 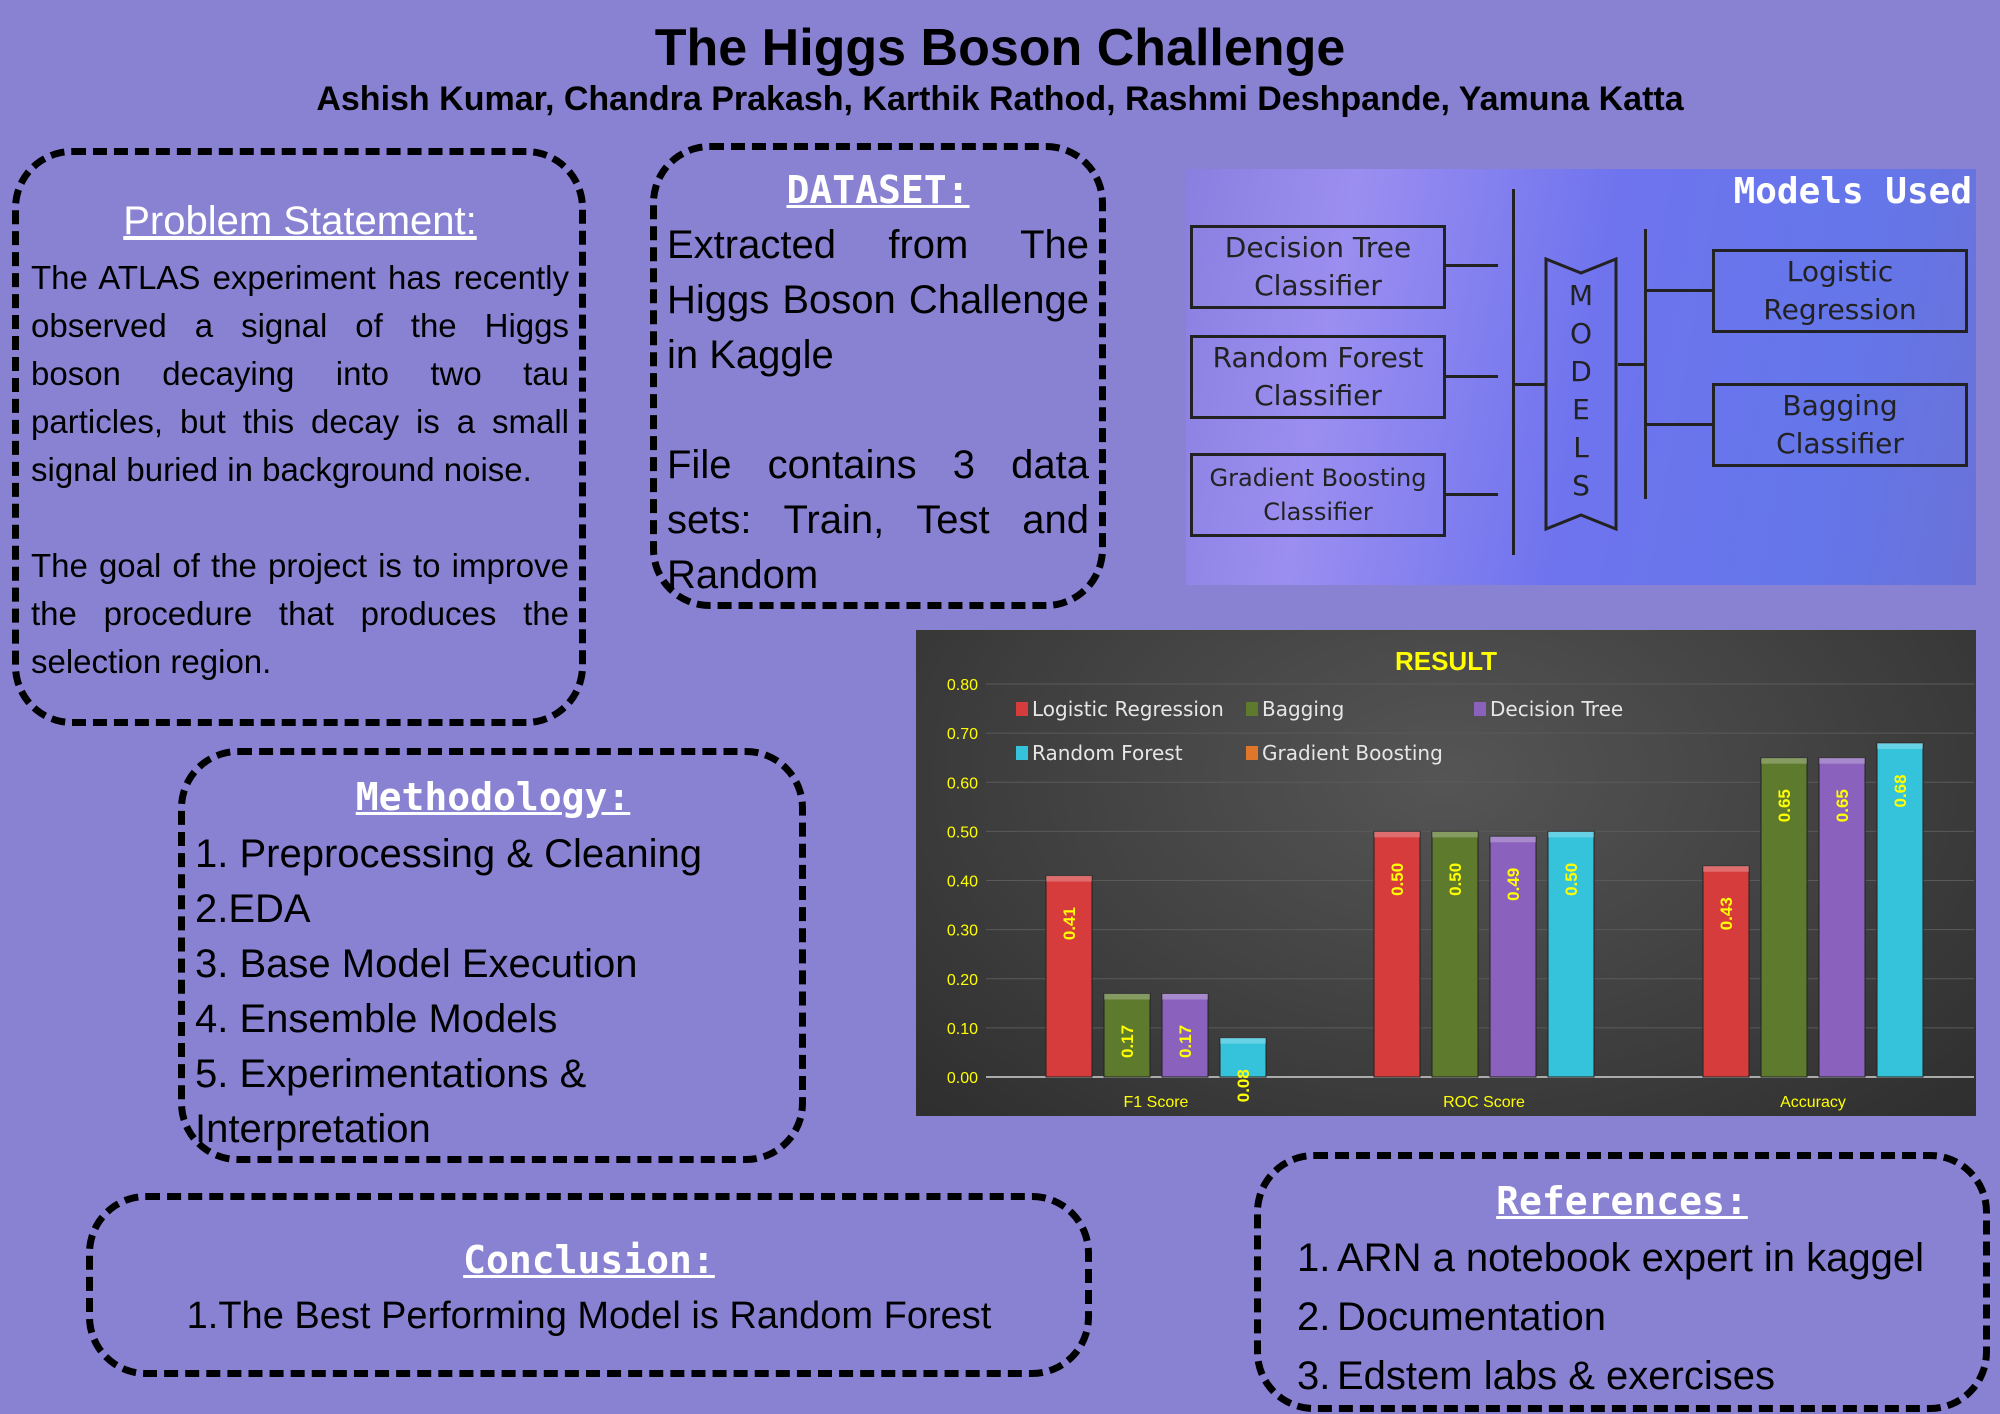 What do you see at coordinates (1852, 191) in the screenshot?
I see `models-used-title: Models Used` at bounding box center [1852, 191].